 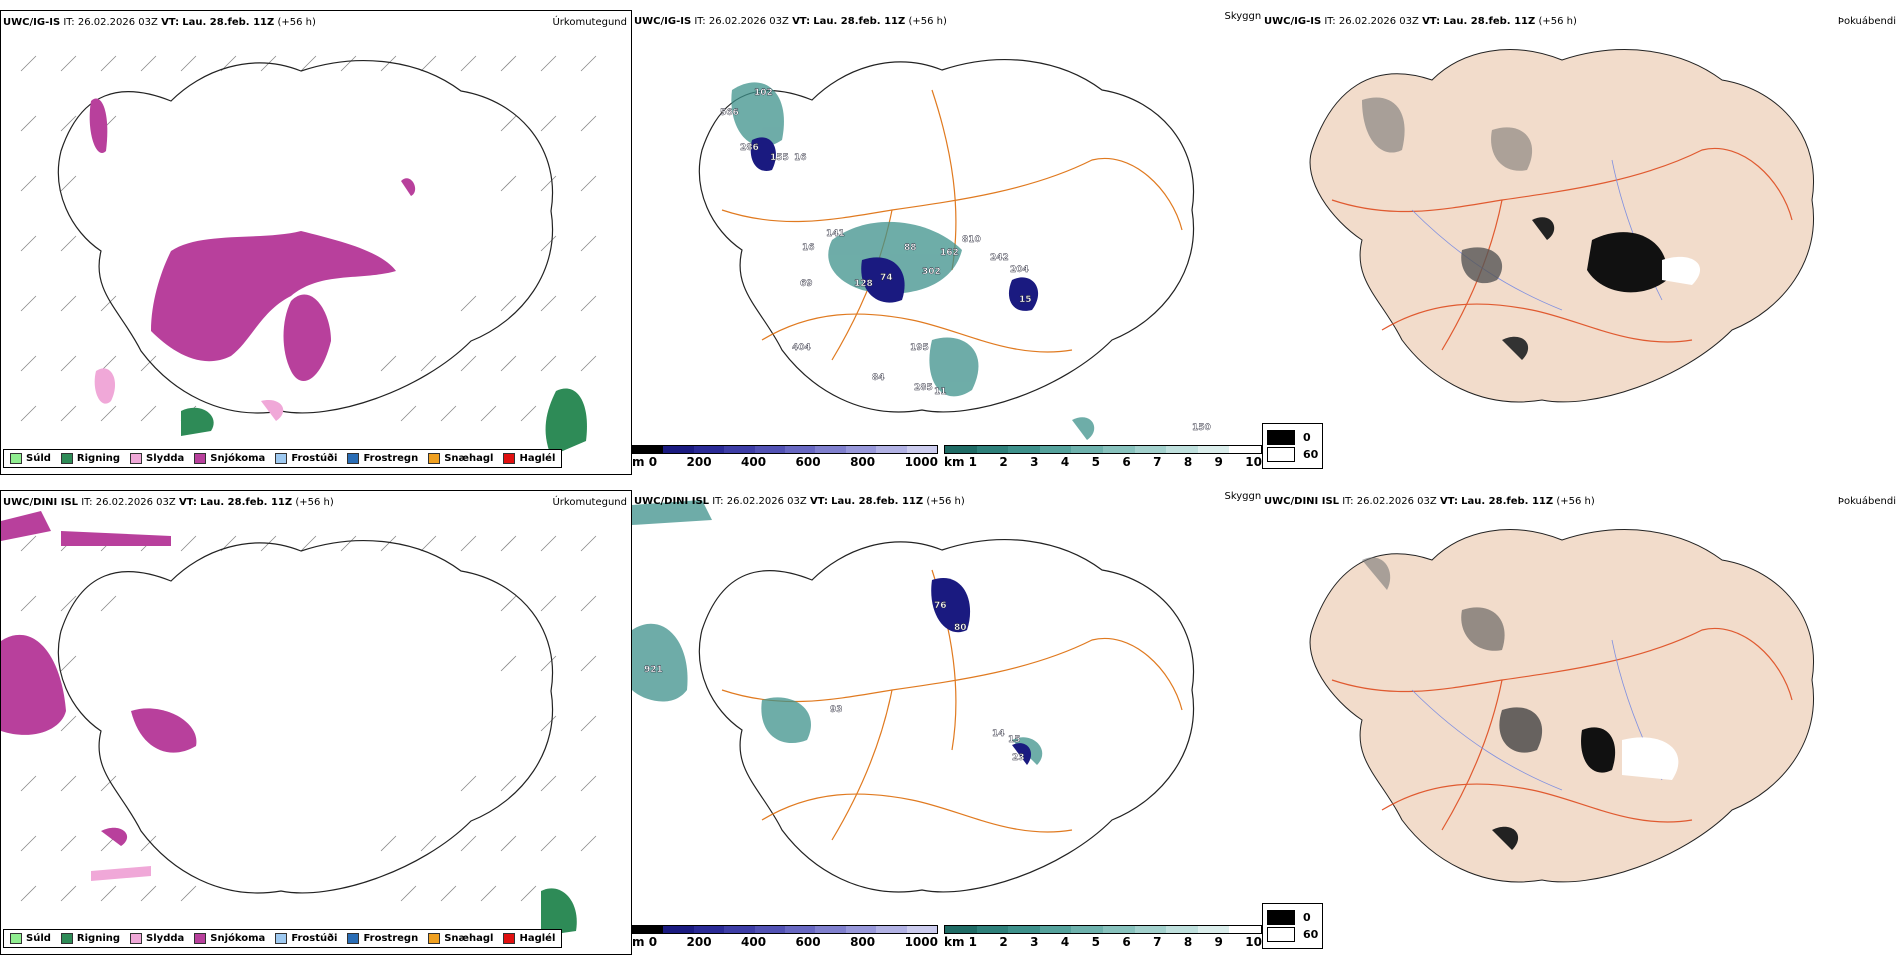 I want to click on legend-label: Snæhagl, so click(x=469, y=458).